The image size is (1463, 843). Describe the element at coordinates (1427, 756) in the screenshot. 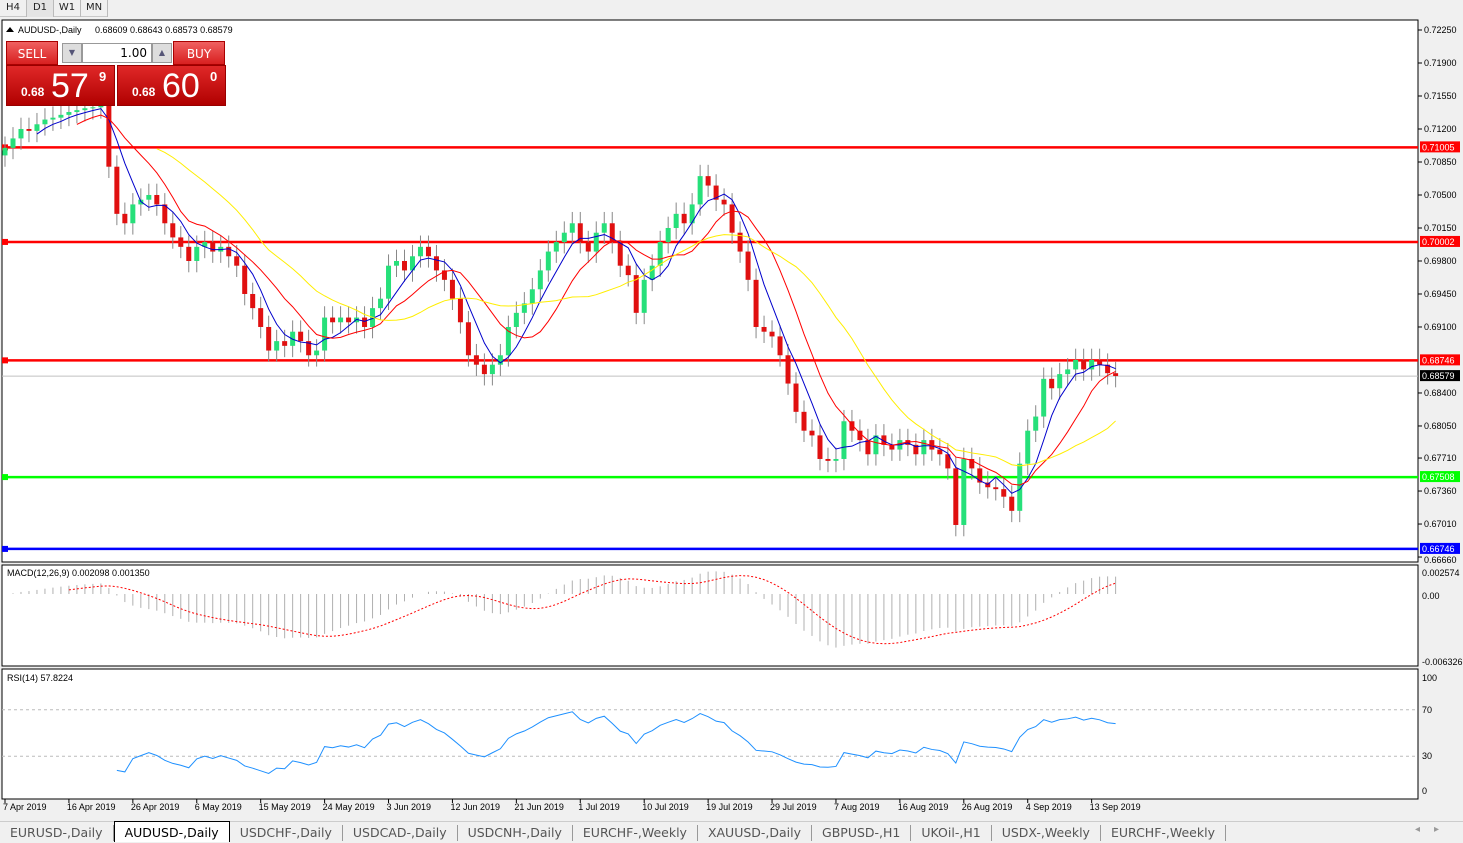

I see `rsi-tick-label: 30` at that location.